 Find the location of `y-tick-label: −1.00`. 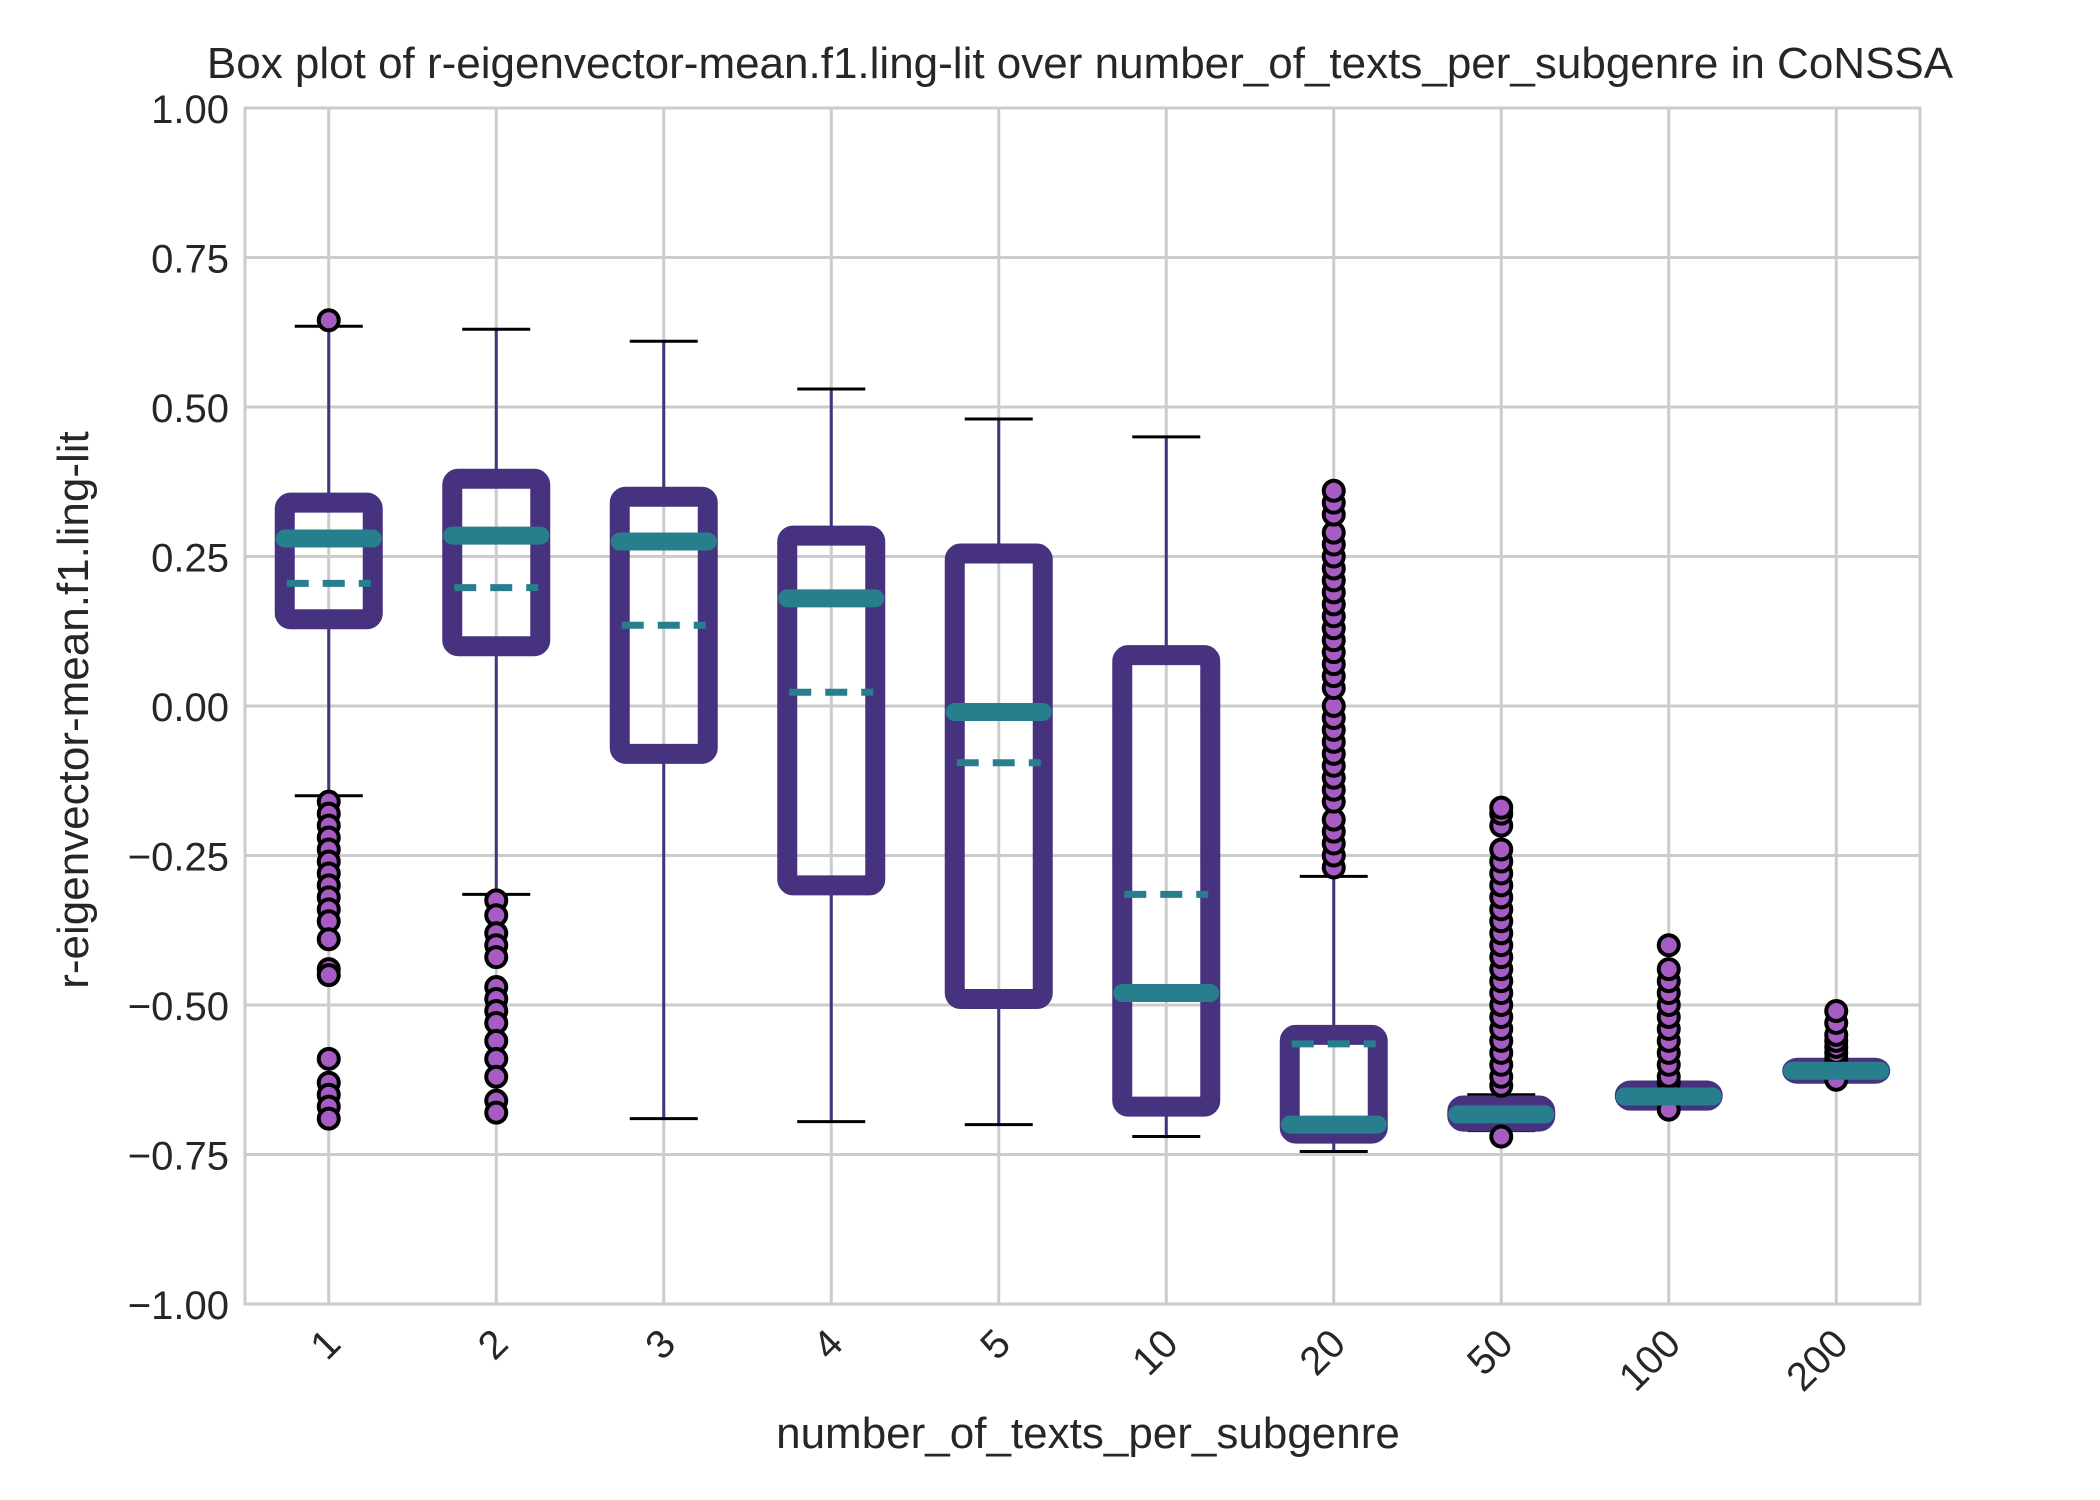

y-tick-label: −1.00 is located at coordinates (178, 1306).